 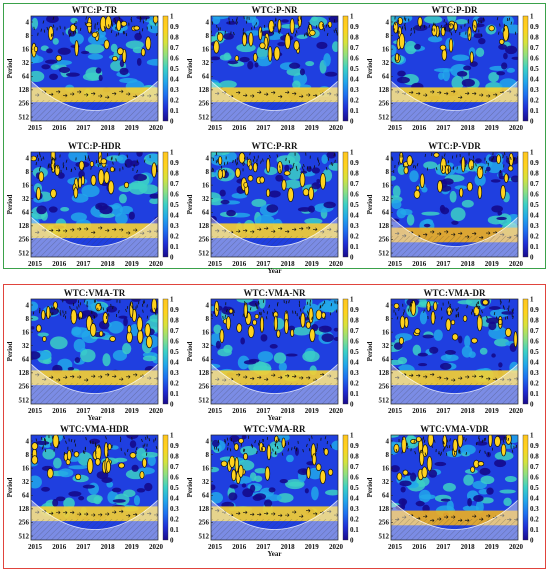 I want to click on x-axis-label: Year, so click(x=275, y=418).